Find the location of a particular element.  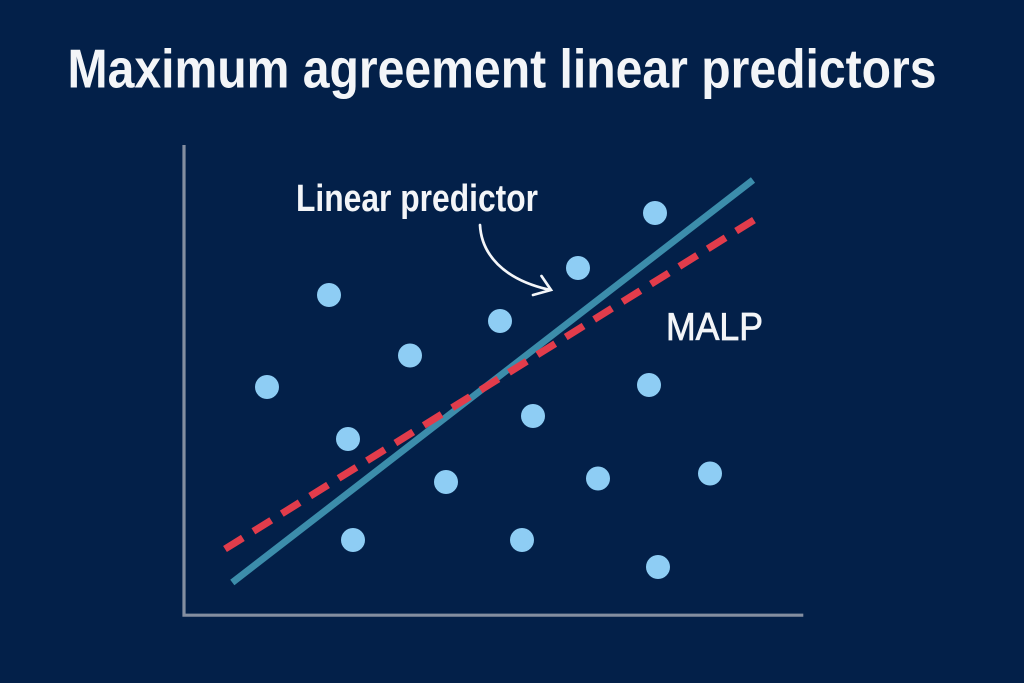

svg-text: MALP is located at coordinates (714, 327).